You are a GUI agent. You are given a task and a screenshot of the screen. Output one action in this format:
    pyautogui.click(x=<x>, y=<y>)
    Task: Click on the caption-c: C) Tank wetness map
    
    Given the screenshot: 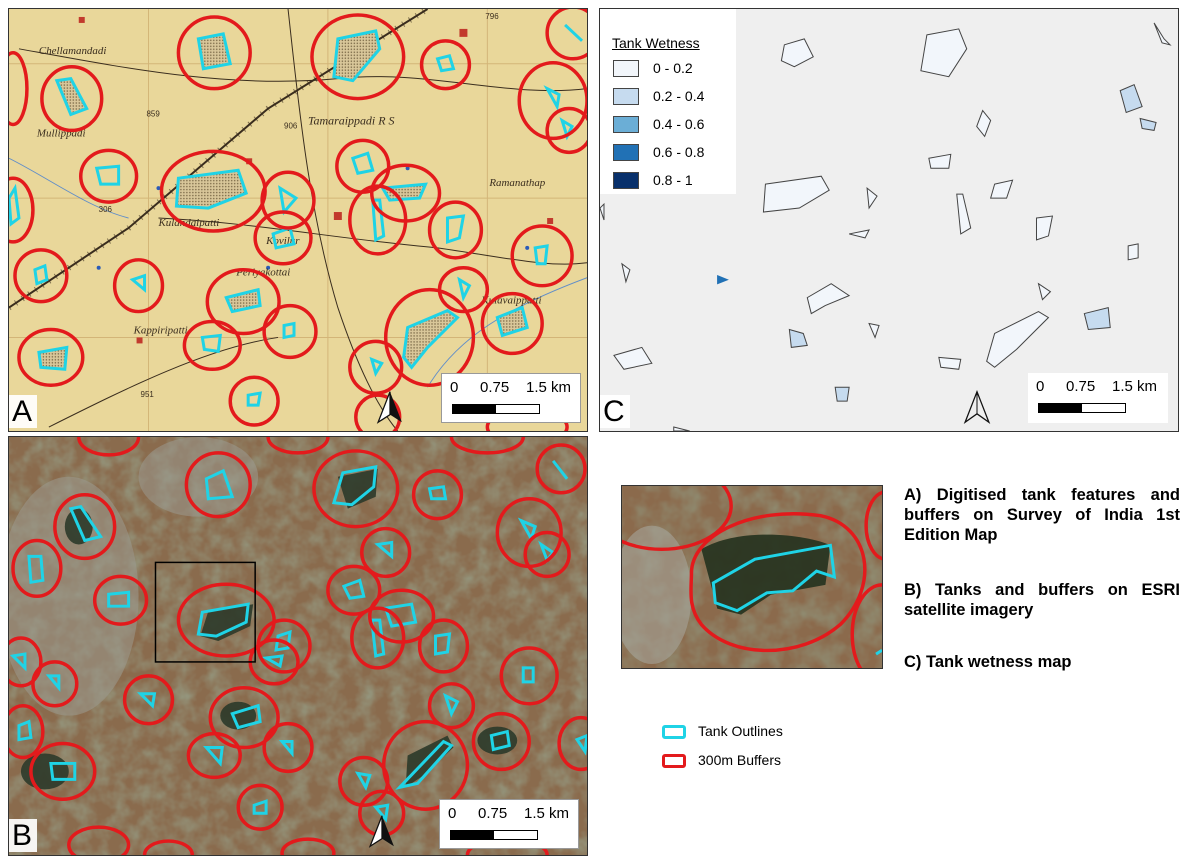 What is the action you would take?
    pyautogui.click(x=988, y=662)
    